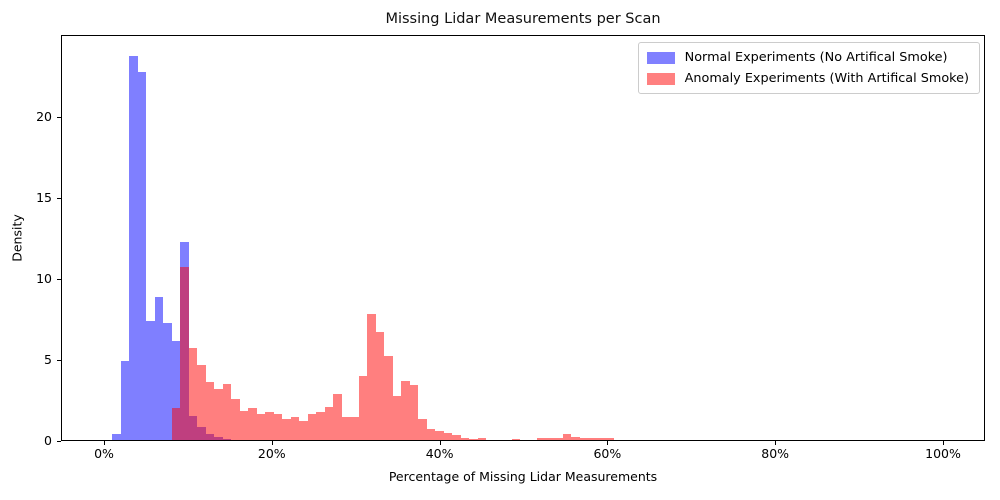 The width and height of the screenshot is (1000, 500). I want to click on legend-swatch-normal-icon, so click(660, 57).